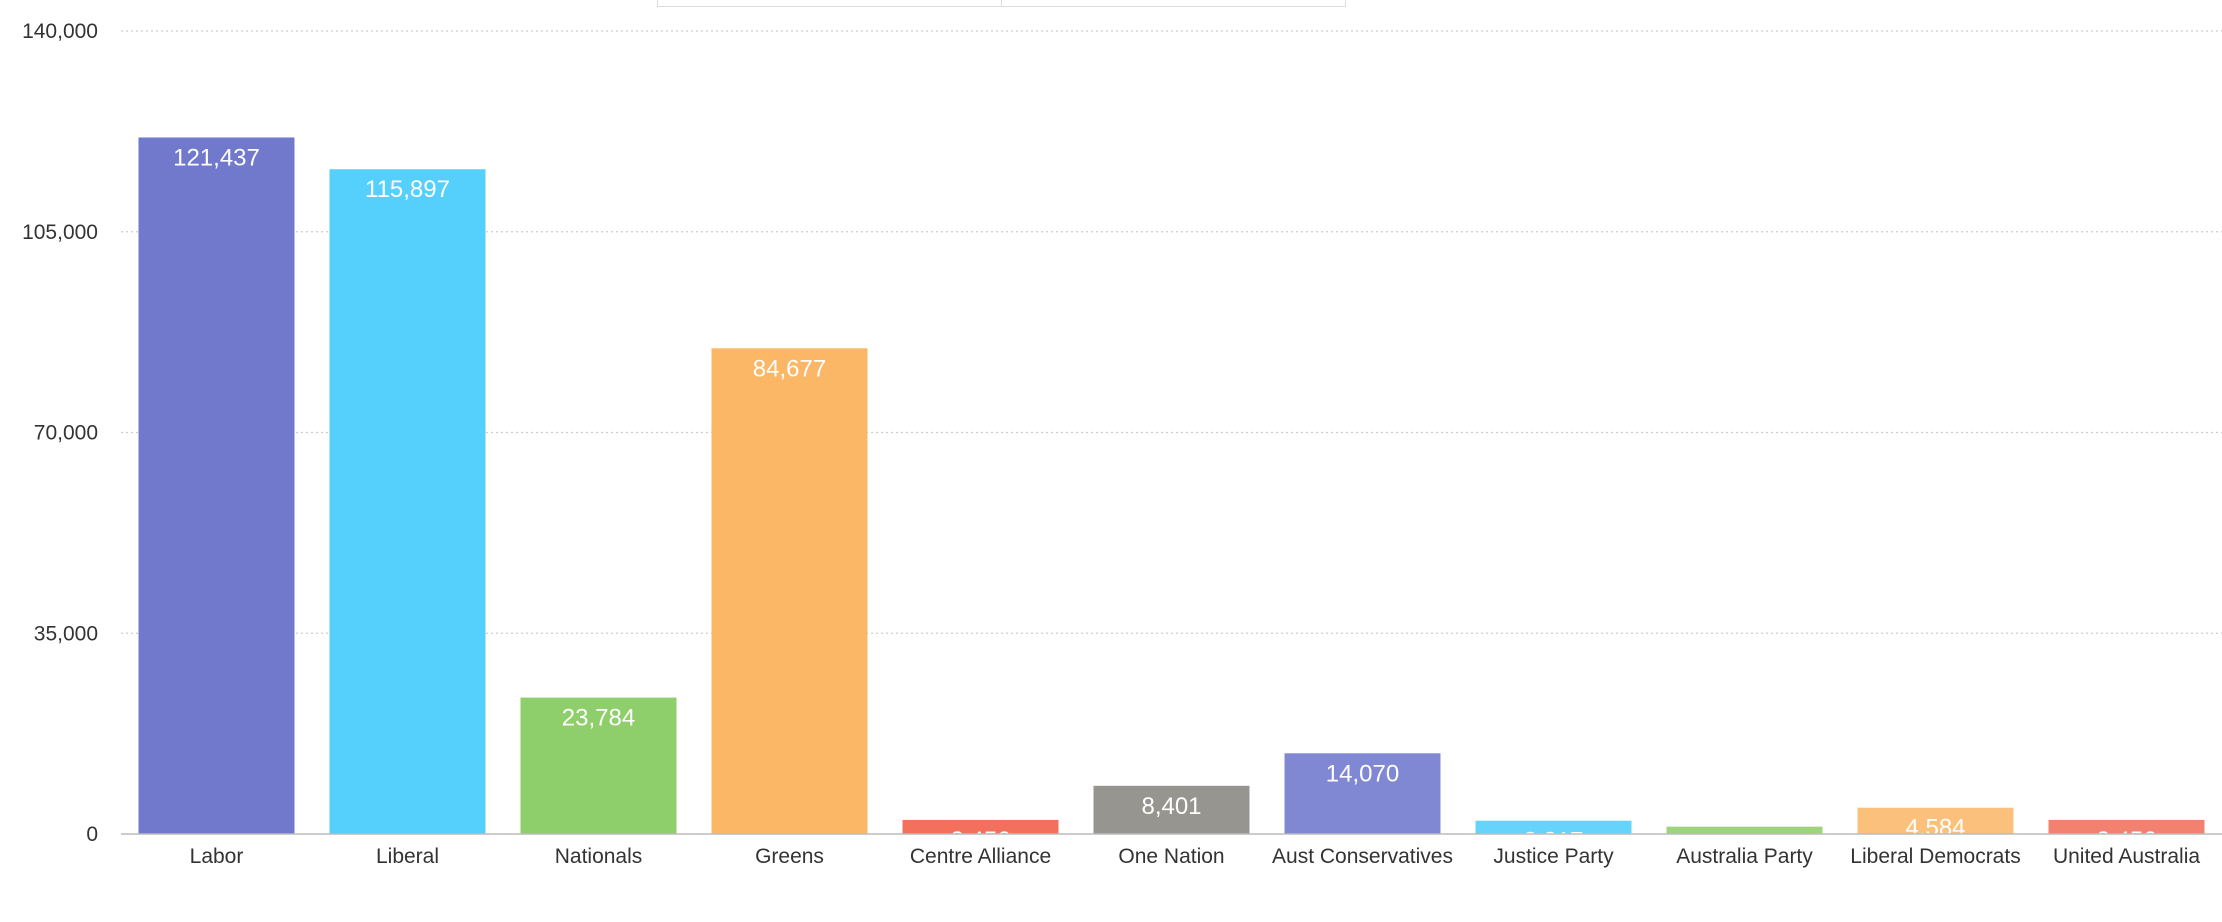  What do you see at coordinates (1935, 828) in the screenshot?
I see `data-label: 4,584` at bounding box center [1935, 828].